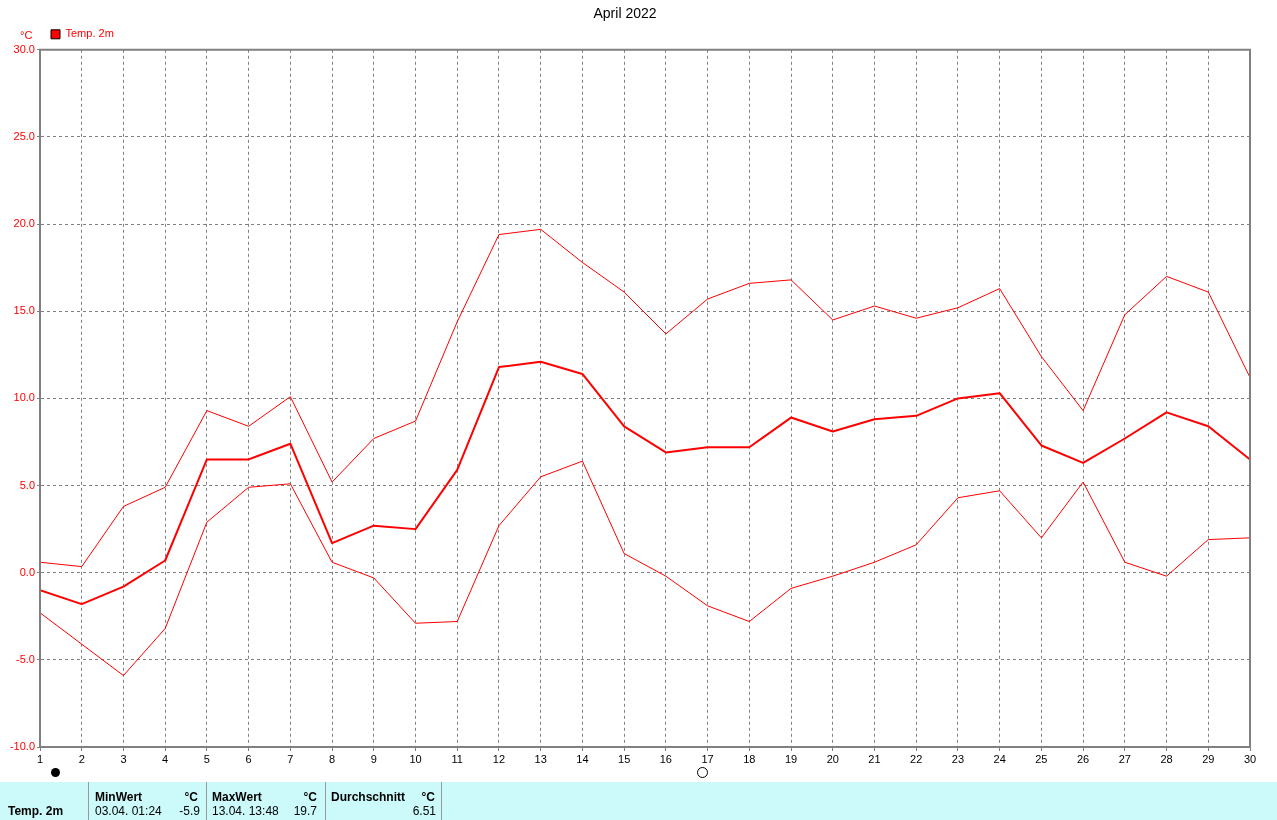 This screenshot has height=820, width=1277. I want to click on text: MinWert, so click(119, 797).